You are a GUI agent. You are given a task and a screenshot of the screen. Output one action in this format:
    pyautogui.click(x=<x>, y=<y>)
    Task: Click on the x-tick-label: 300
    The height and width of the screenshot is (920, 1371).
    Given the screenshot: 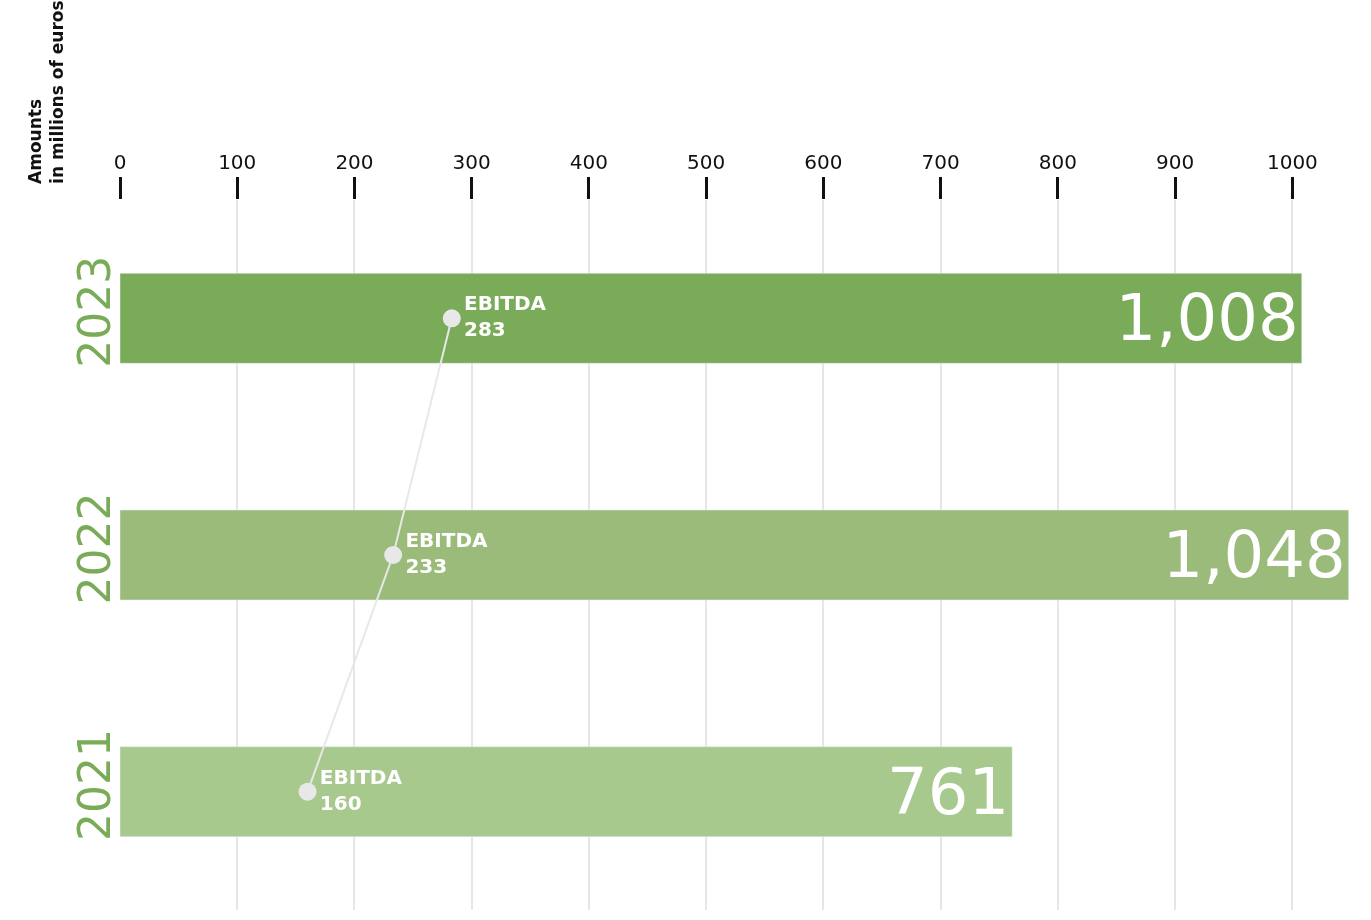 What is the action you would take?
    pyautogui.click(x=471, y=162)
    